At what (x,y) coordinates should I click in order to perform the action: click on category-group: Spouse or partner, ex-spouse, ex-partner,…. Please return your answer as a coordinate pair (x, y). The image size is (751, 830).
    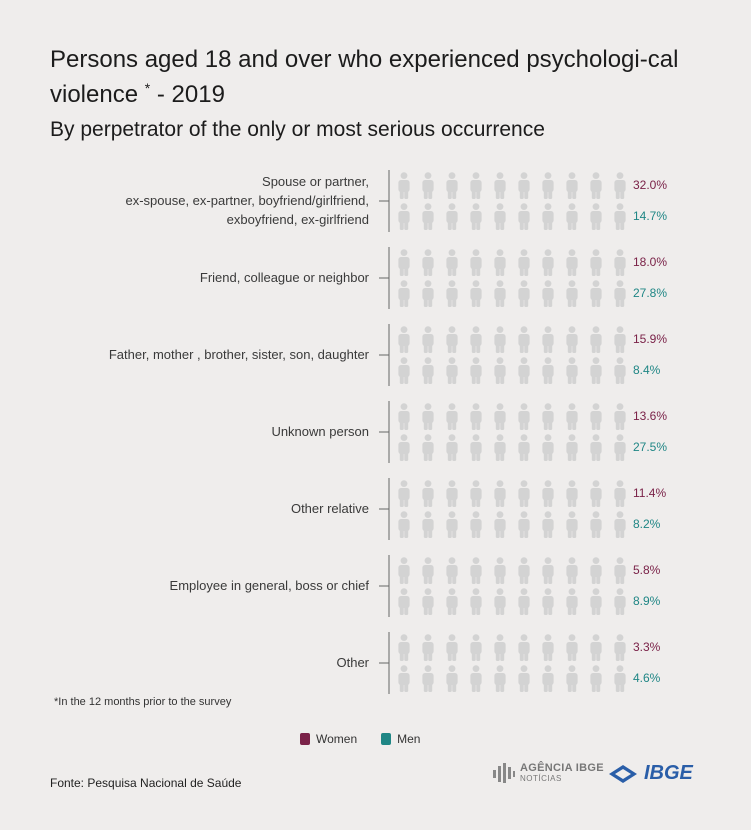
    Looking at the image, I should click on (396, 201).